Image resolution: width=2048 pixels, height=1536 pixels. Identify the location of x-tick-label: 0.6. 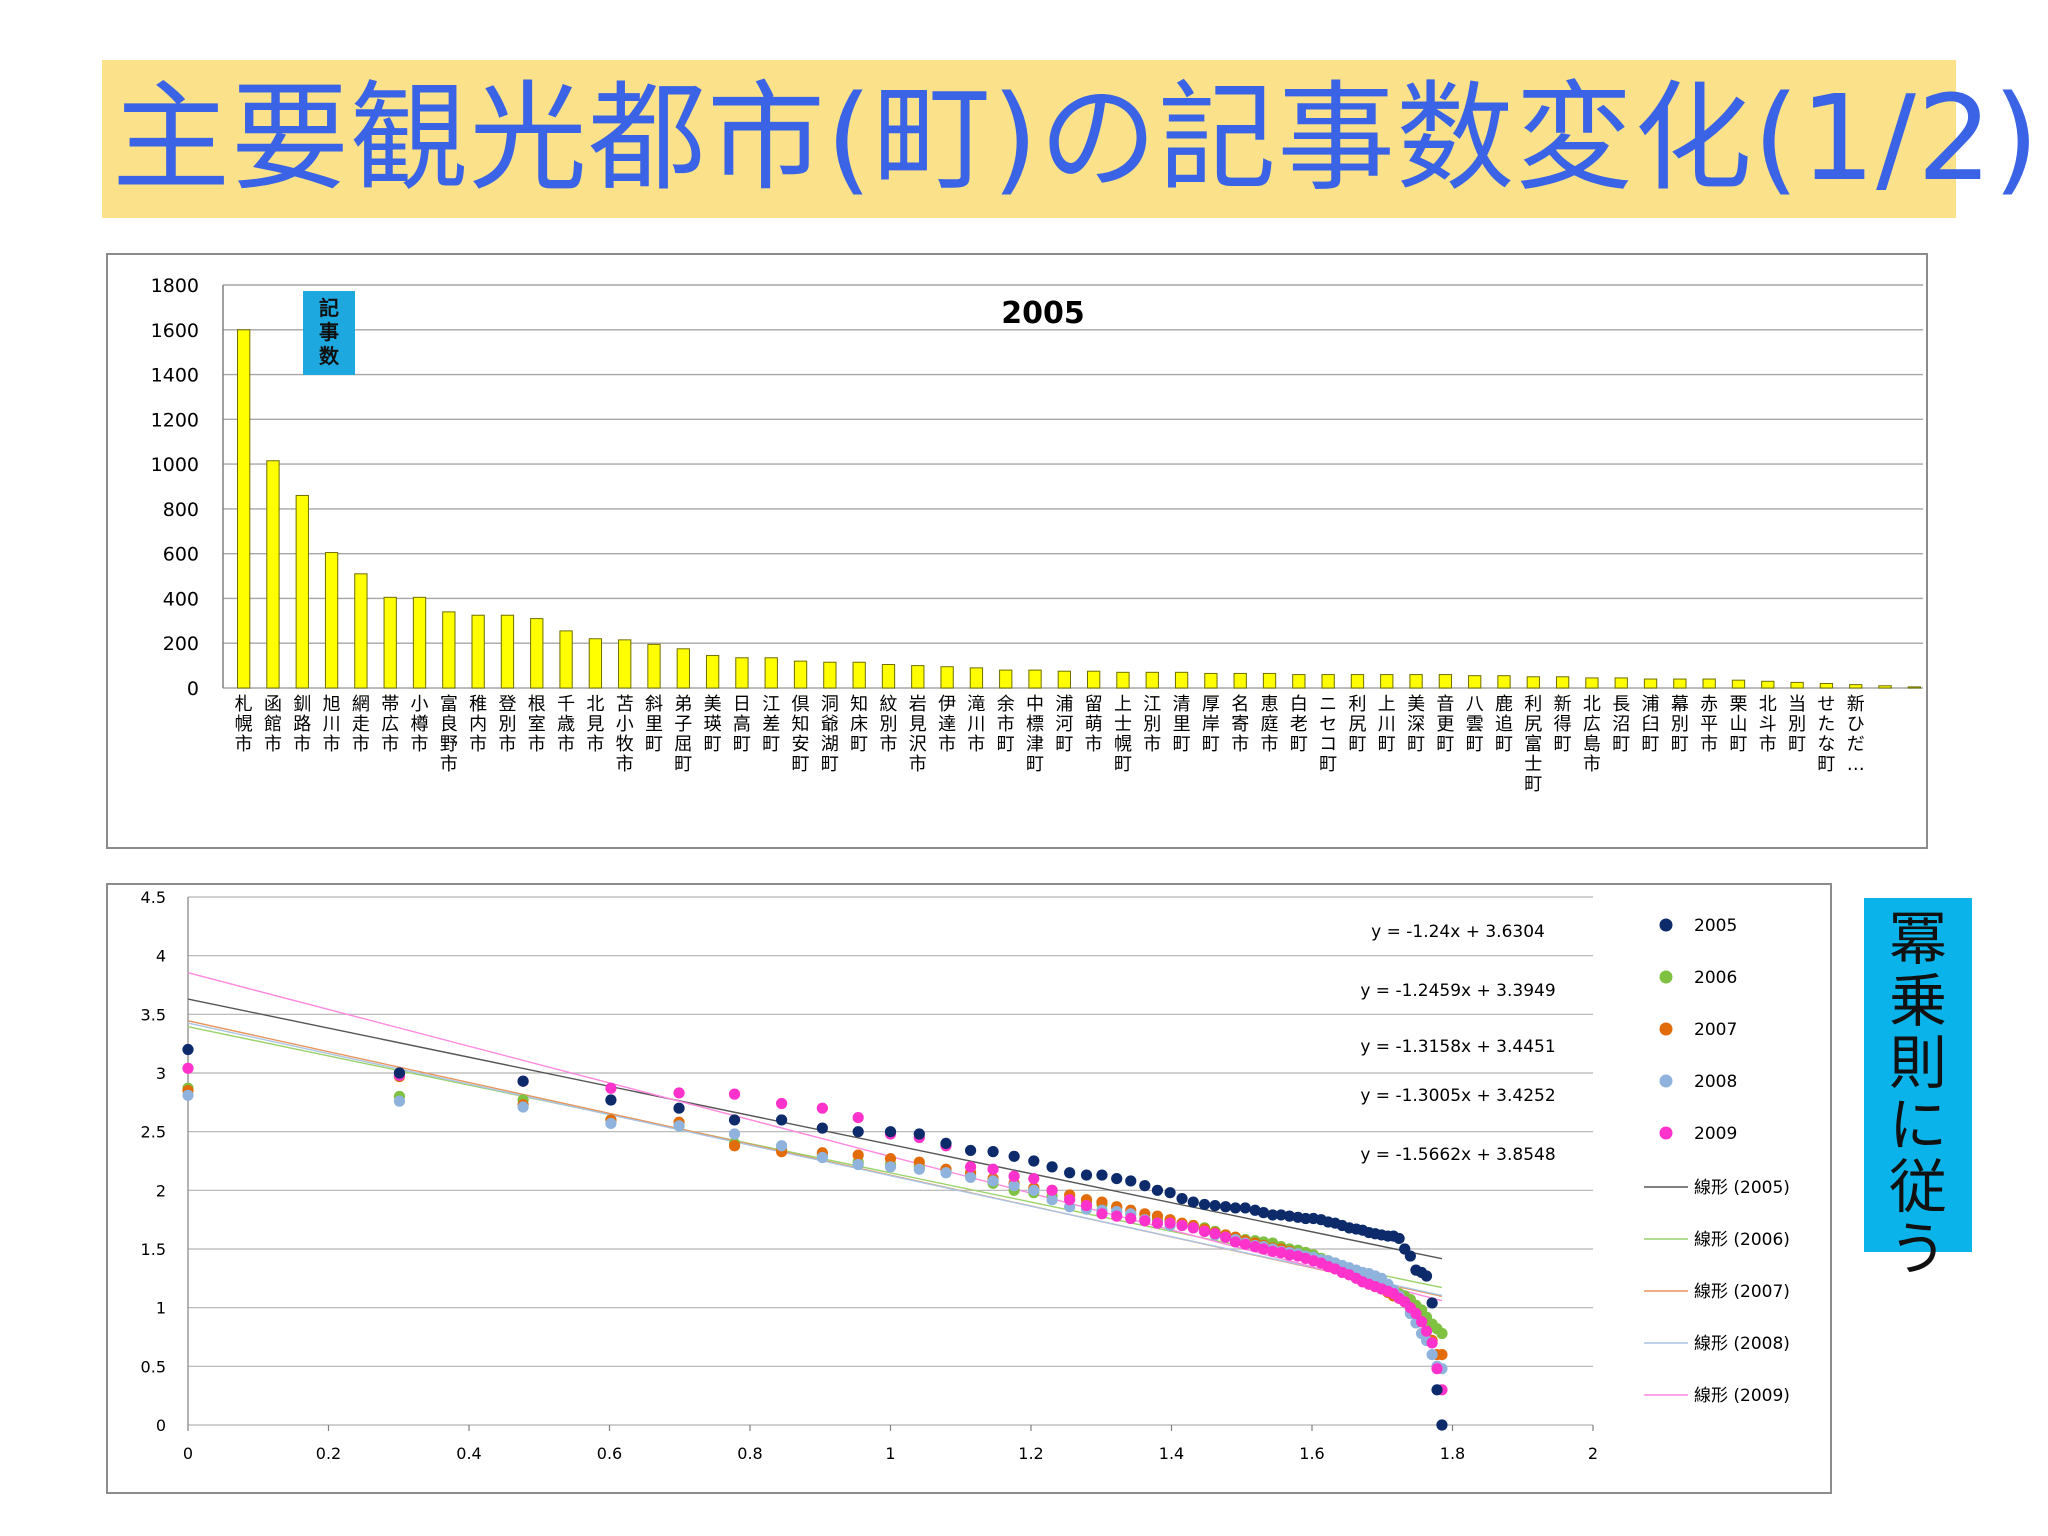
(609, 1453).